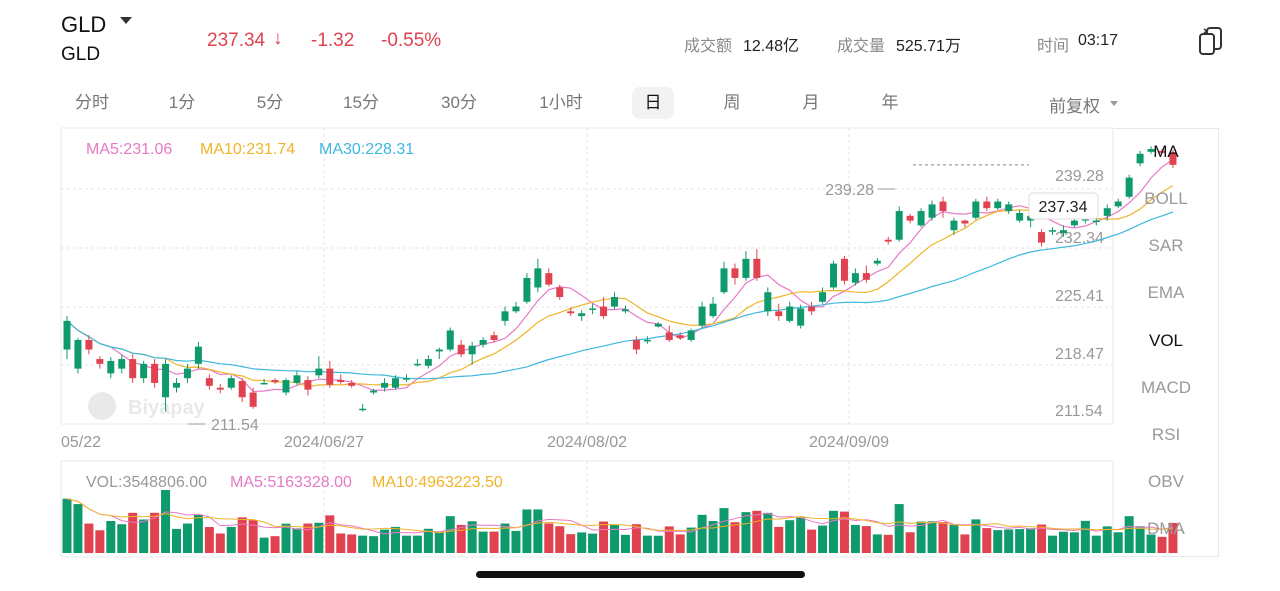 This screenshot has height=591, width=1280. Describe the element at coordinates (811, 102) in the screenshot. I see `tab-monthly: 月` at that location.